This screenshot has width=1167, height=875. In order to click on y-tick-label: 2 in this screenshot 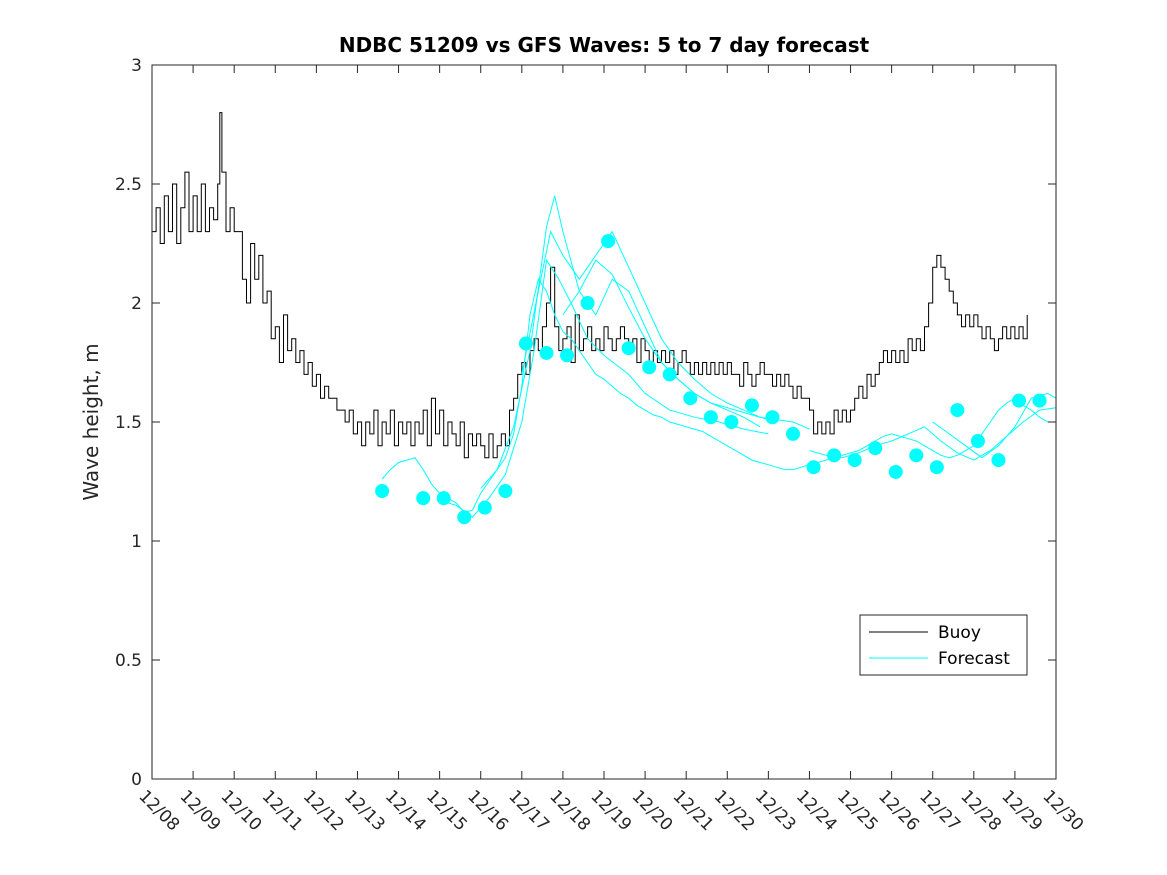, I will do `click(136, 304)`.